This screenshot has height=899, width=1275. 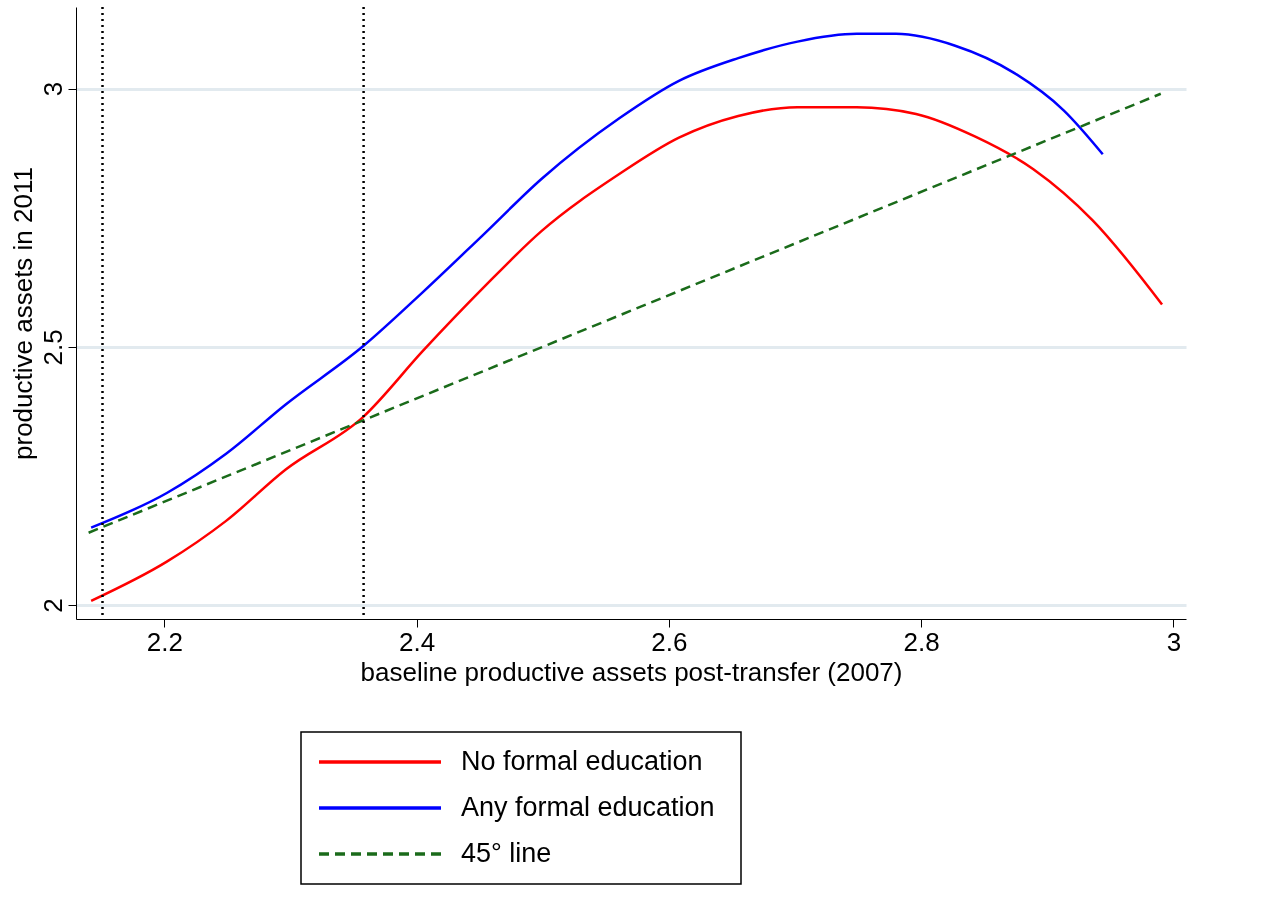 I want to click on x-axis-title: baseline productive assets post-transfer (2007), so click(x=631, y=671).